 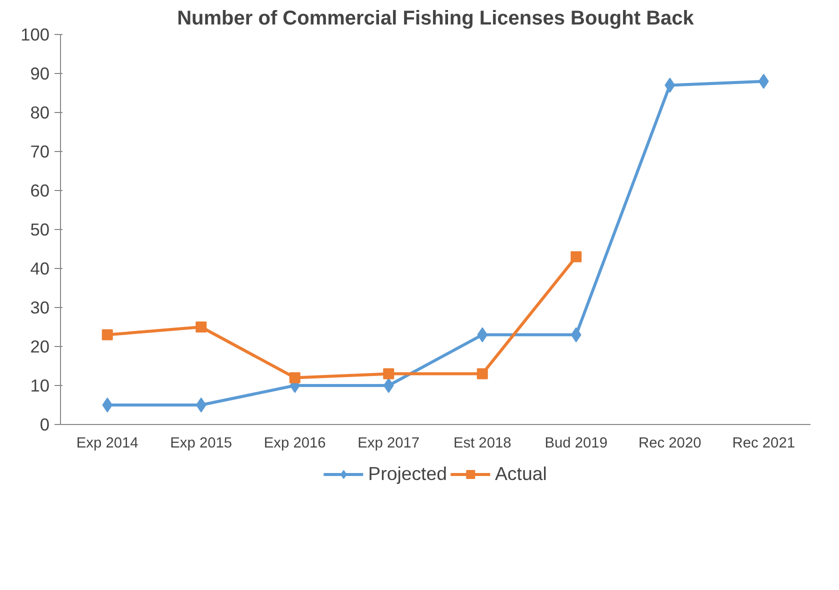 I want to click on y-tick-label: 20, so click(x=40, y=346).